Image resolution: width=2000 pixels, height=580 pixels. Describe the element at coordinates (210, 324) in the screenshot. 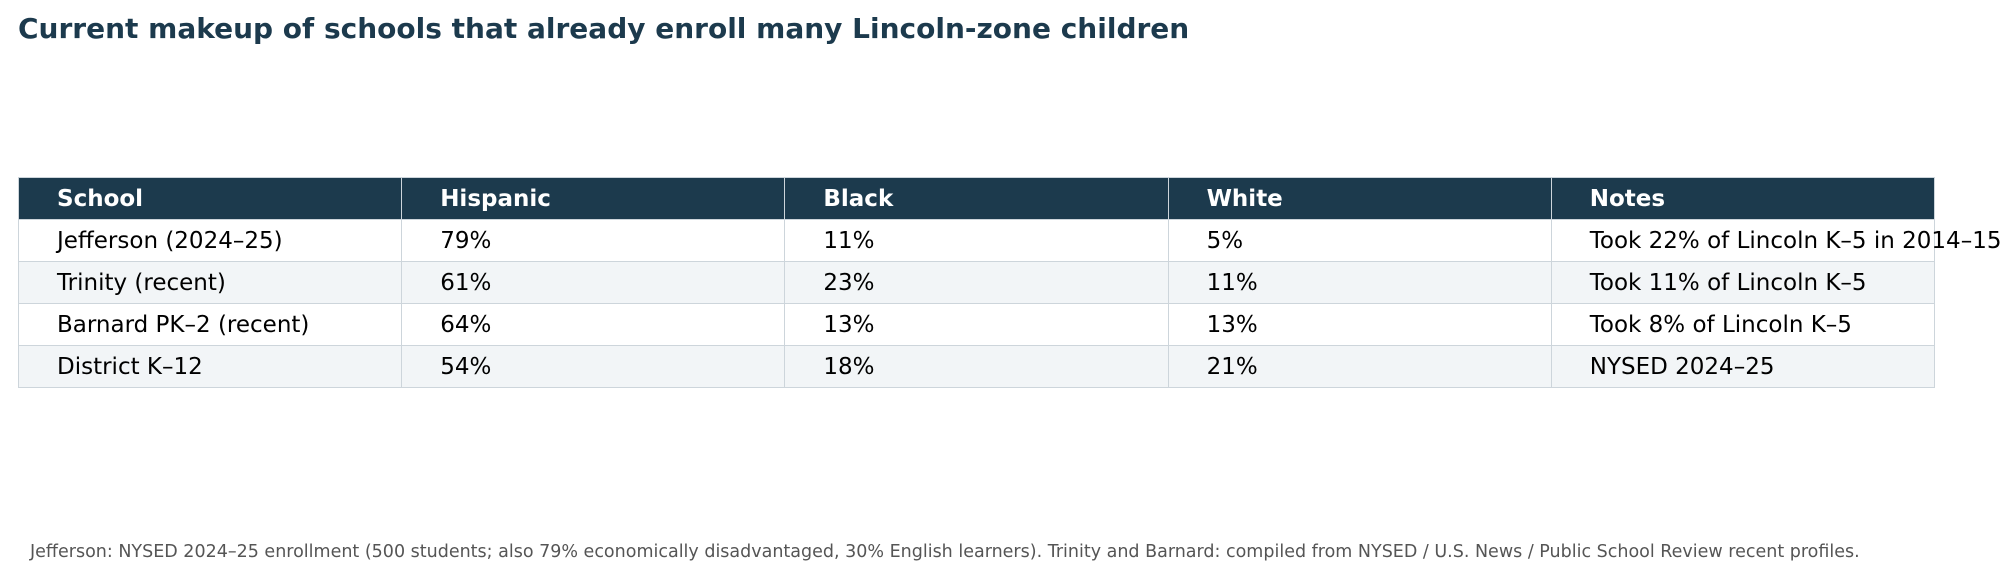

I see `cell-school: Barnard PK–2 (recent)` at that location.